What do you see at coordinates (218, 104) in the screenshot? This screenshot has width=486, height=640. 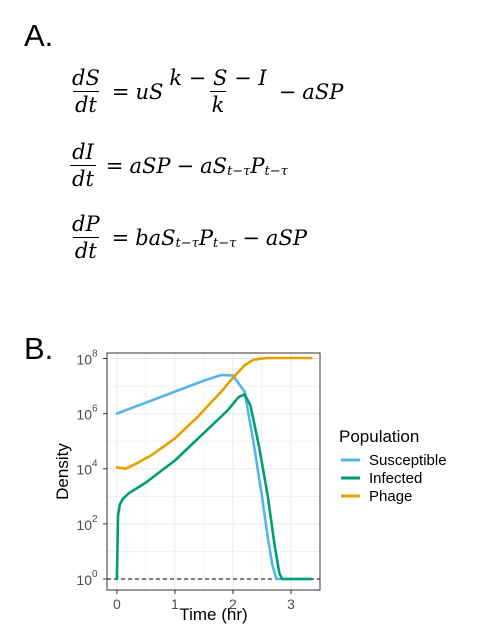 I see `eq1-capacity-denominator: k` at bounding box center [218, 104].